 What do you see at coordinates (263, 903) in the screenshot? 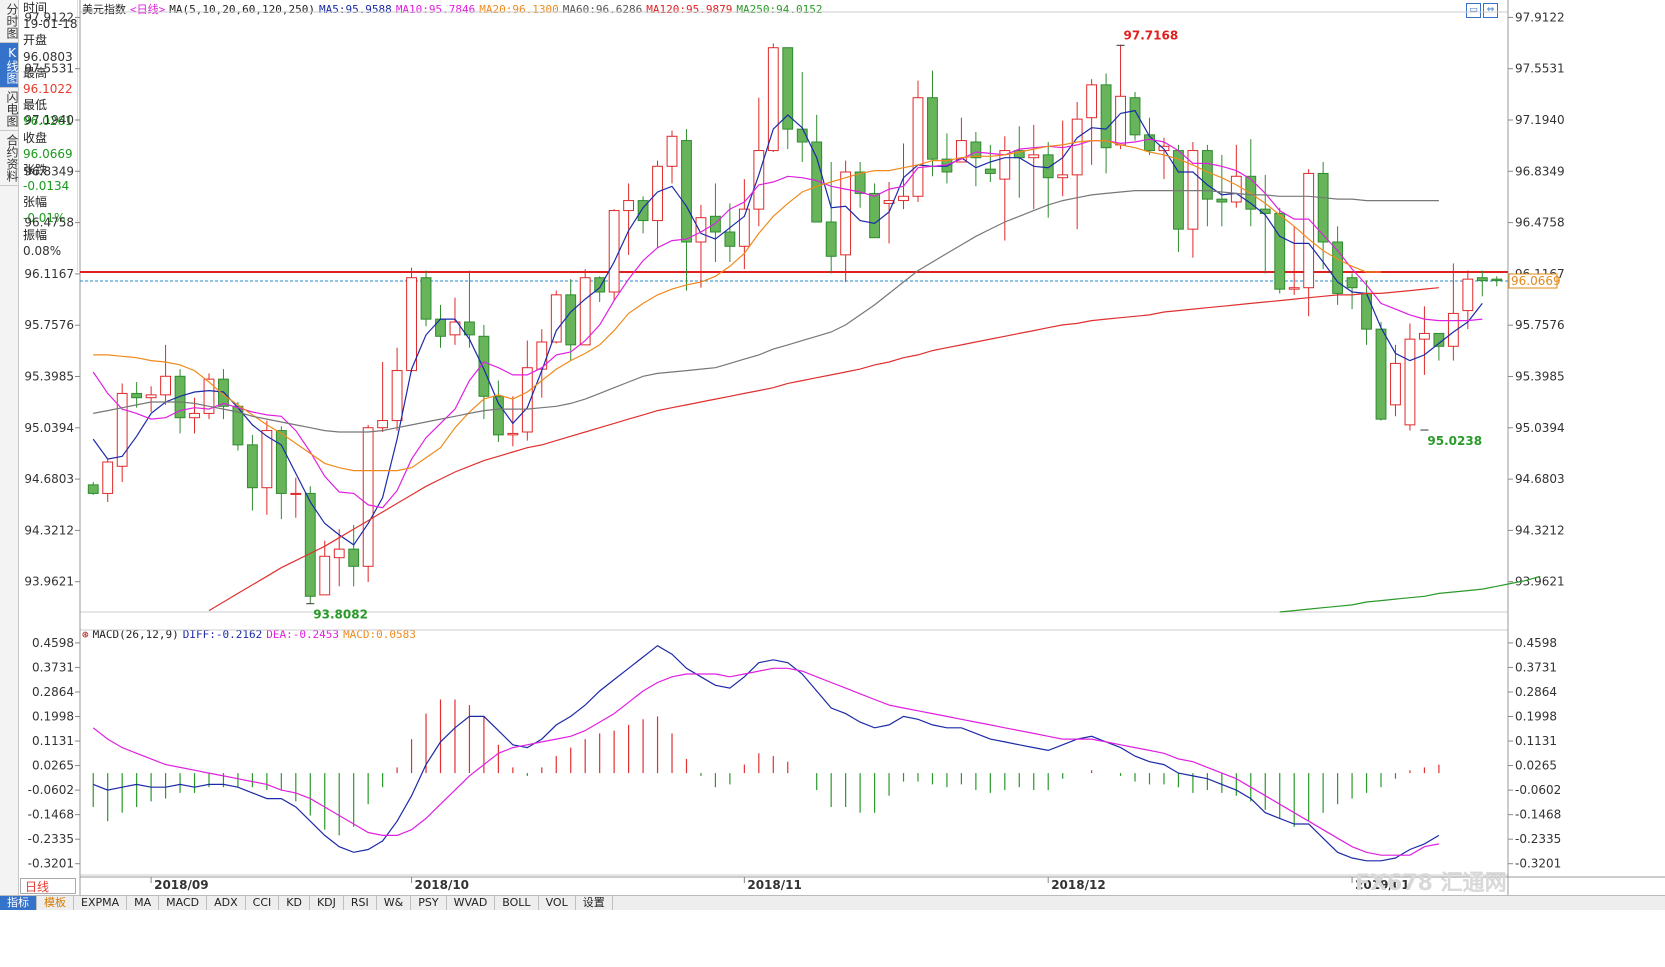
I see `indicator-tab: CCI` at bounding box center [263, 903].